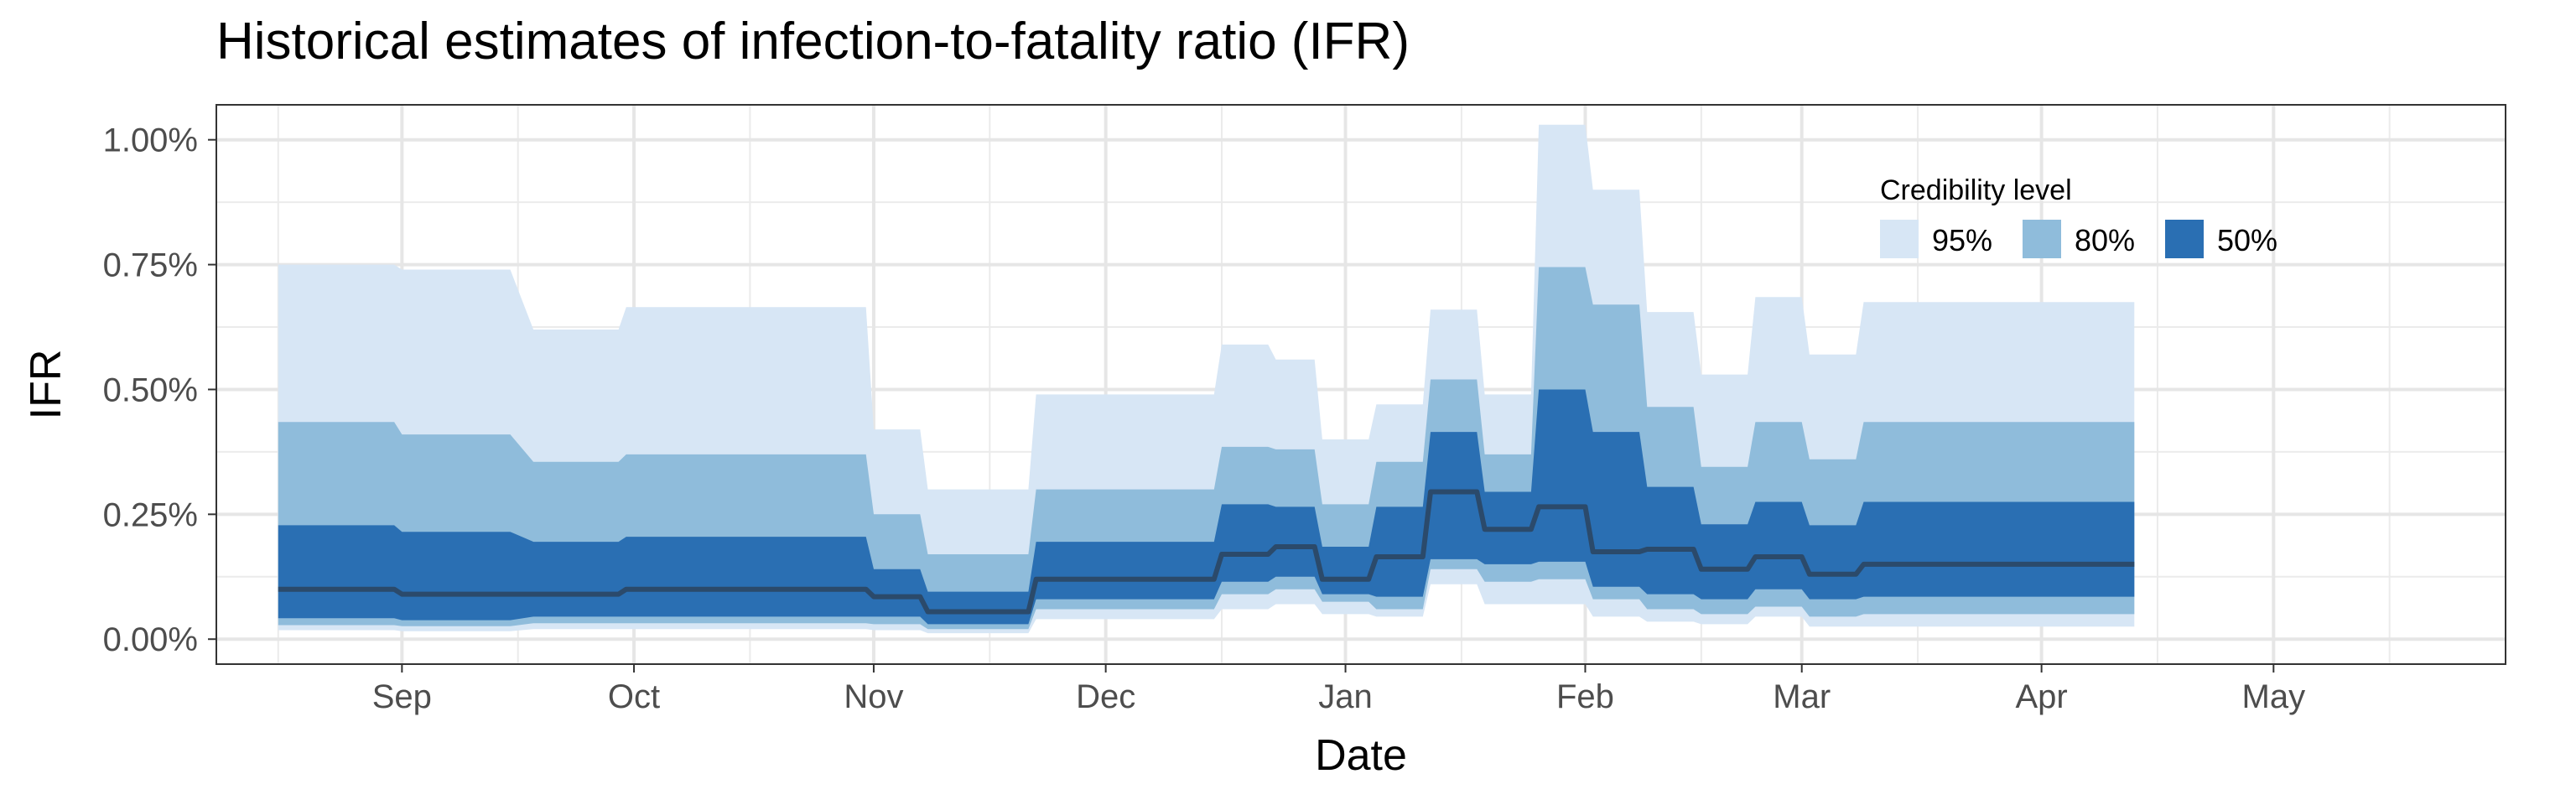  What do you see at coordinates (150, 639) in the screenshot?
I see `y-tick-label: 0.00%` at bounding box center [150, 639].